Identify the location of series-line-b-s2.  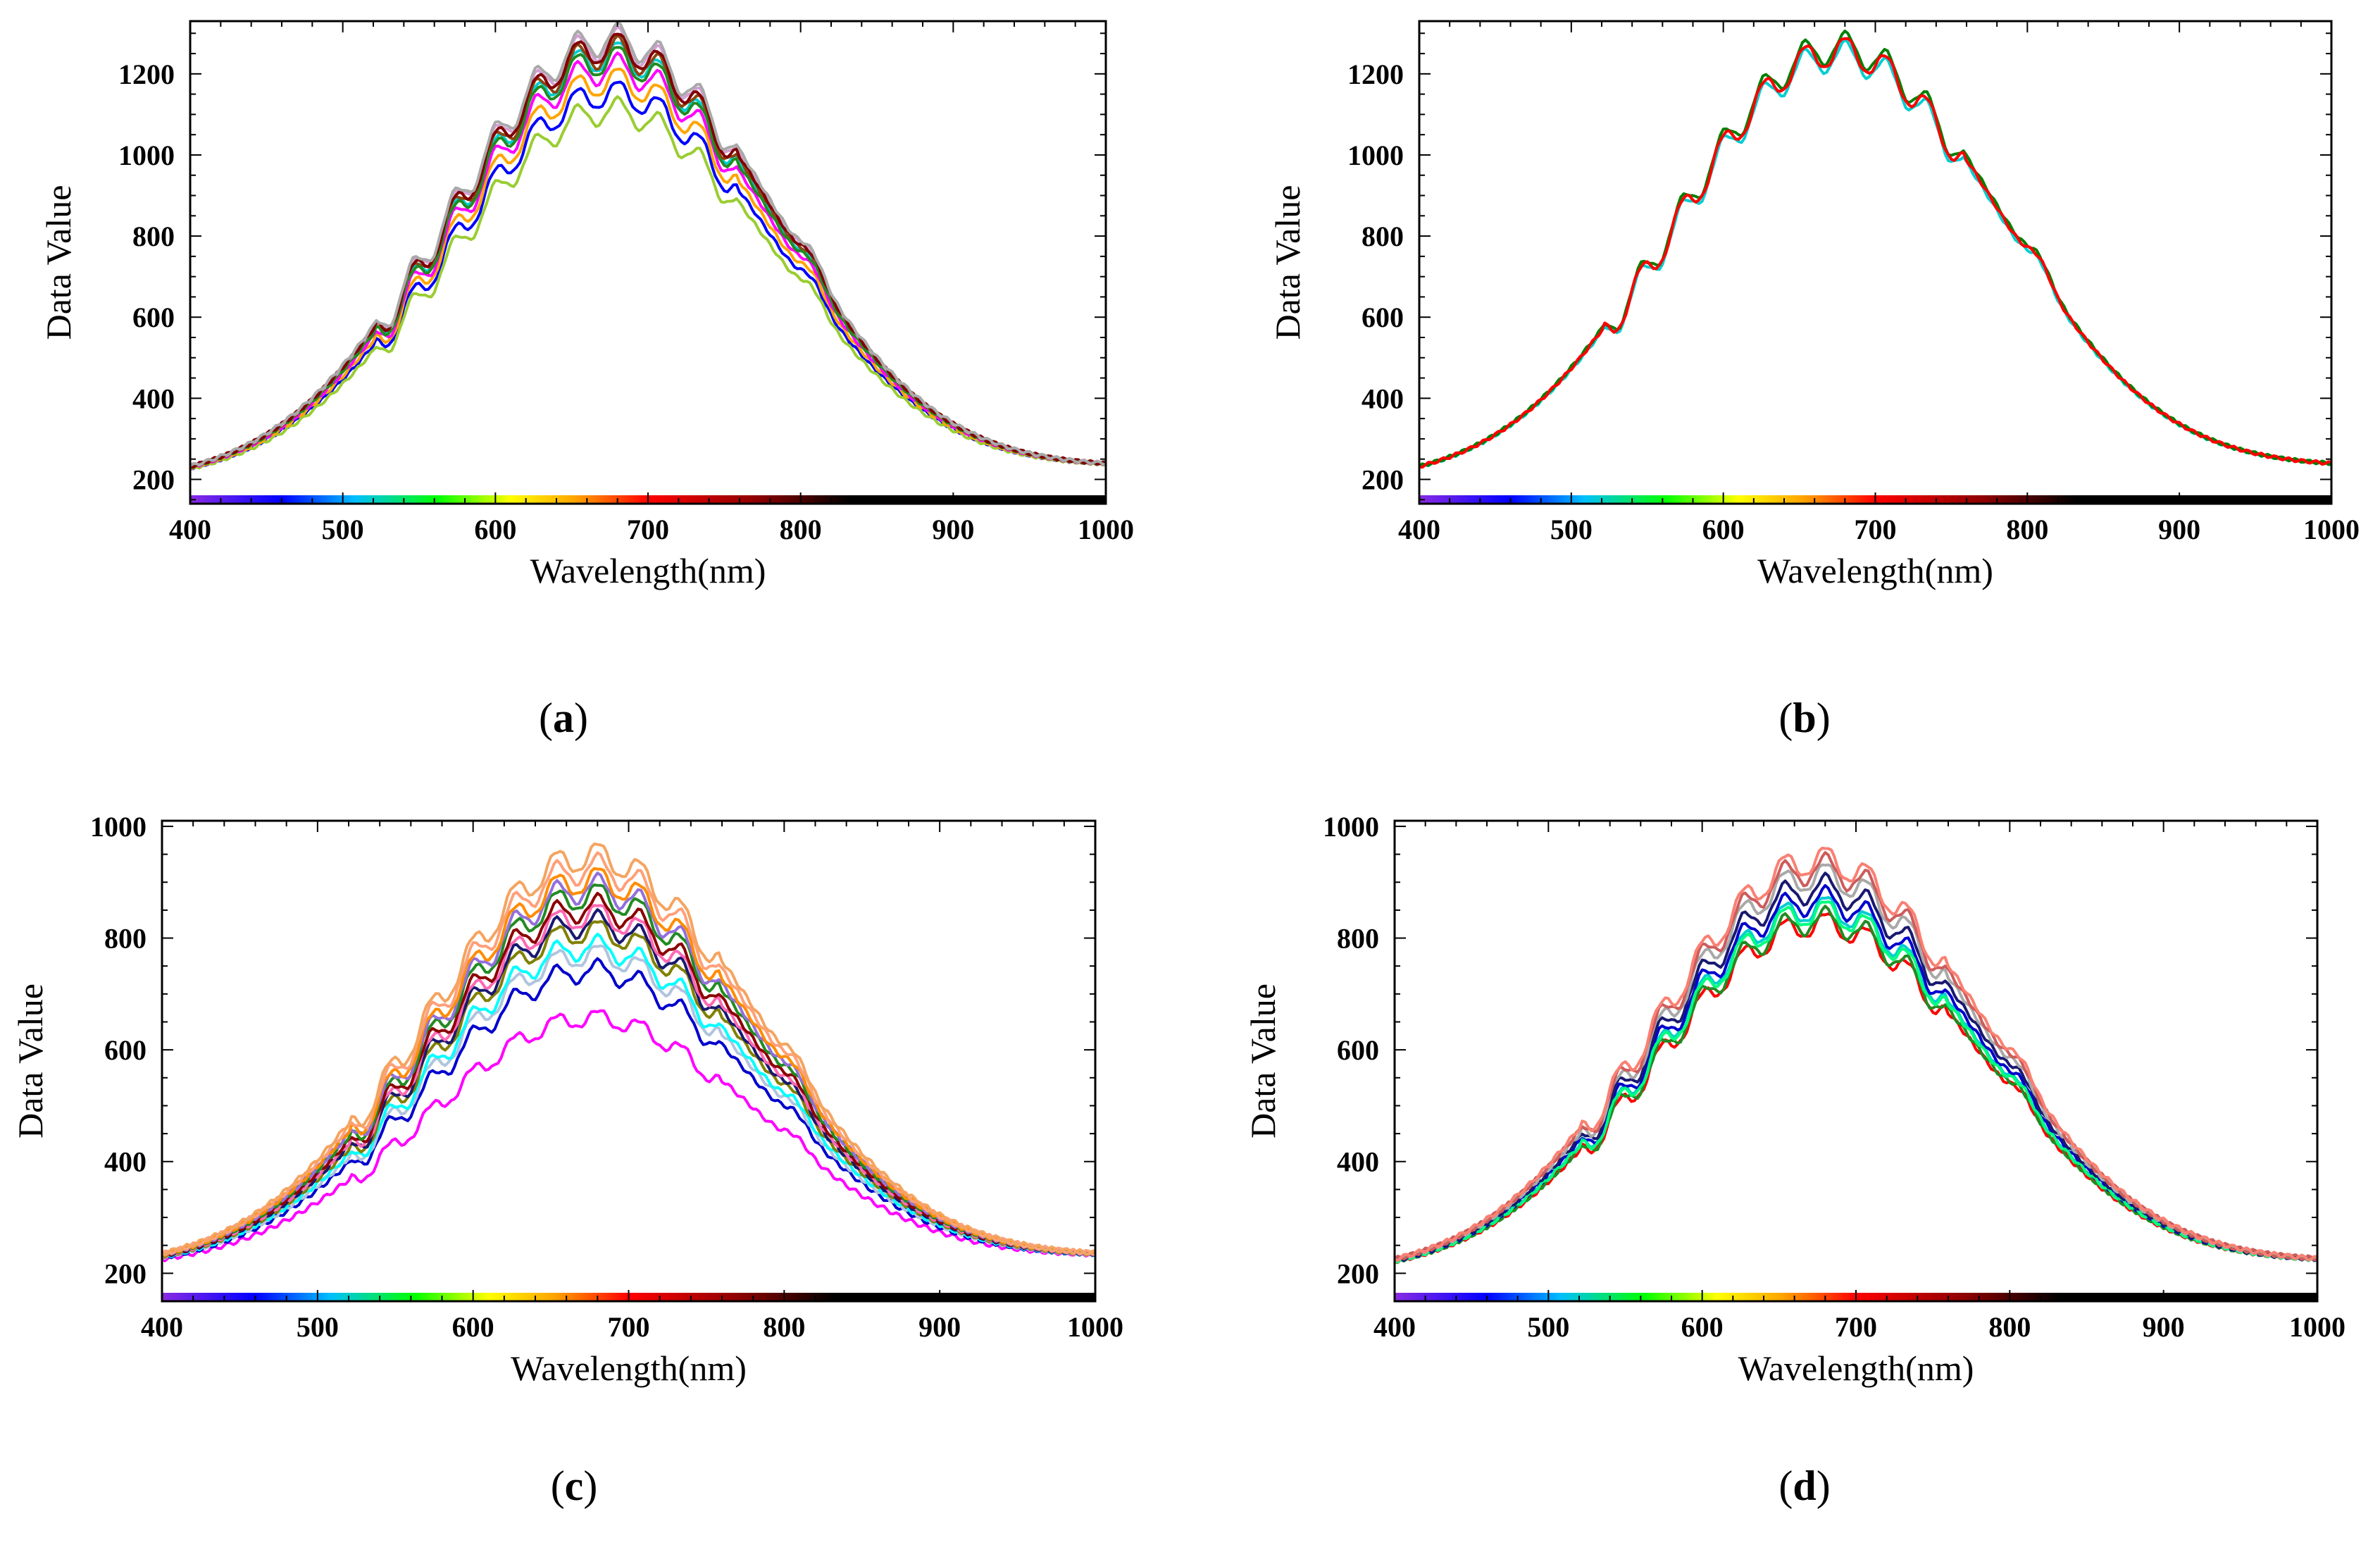
(1875, 253).